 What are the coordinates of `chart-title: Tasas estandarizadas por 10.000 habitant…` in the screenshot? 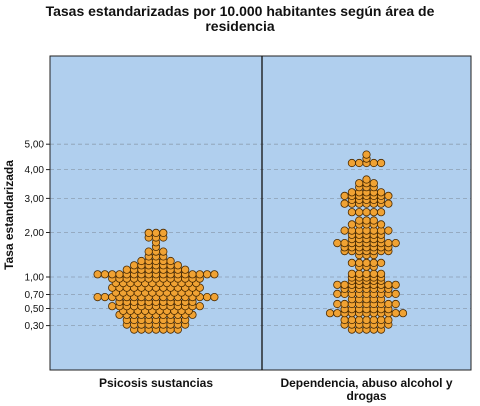 It's located at (240, 19).